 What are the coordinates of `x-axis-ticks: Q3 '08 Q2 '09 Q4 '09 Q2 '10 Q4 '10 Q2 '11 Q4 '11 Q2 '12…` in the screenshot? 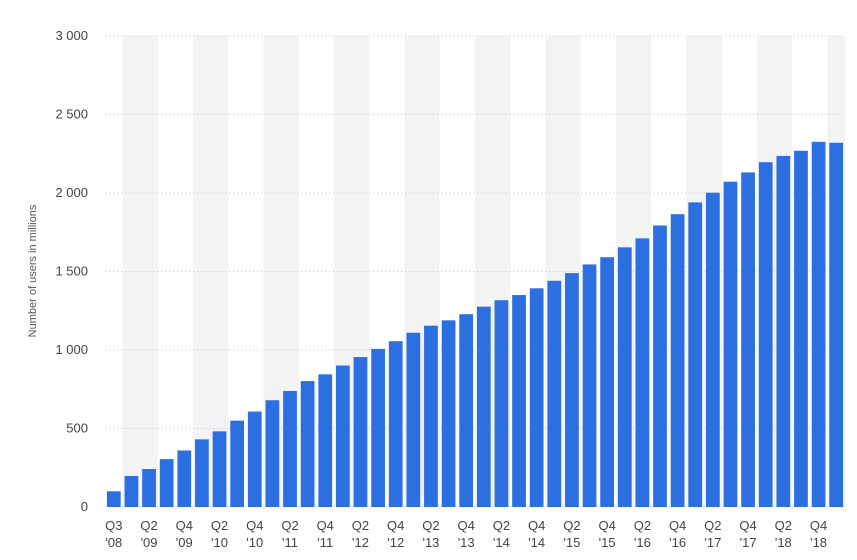 It's located at (466, 534).